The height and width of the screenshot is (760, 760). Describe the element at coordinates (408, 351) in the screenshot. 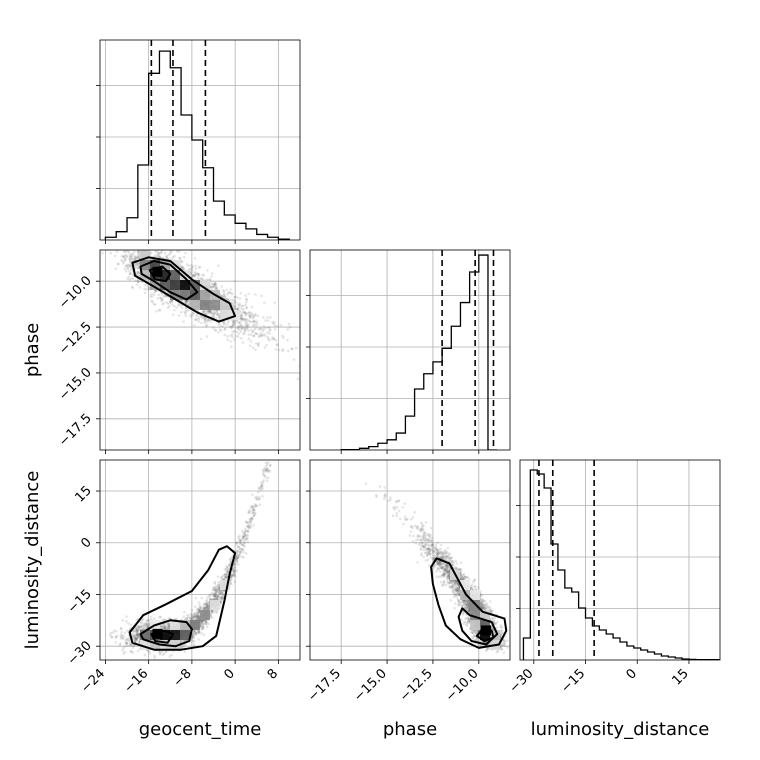

I see `hist-phase` at that location.